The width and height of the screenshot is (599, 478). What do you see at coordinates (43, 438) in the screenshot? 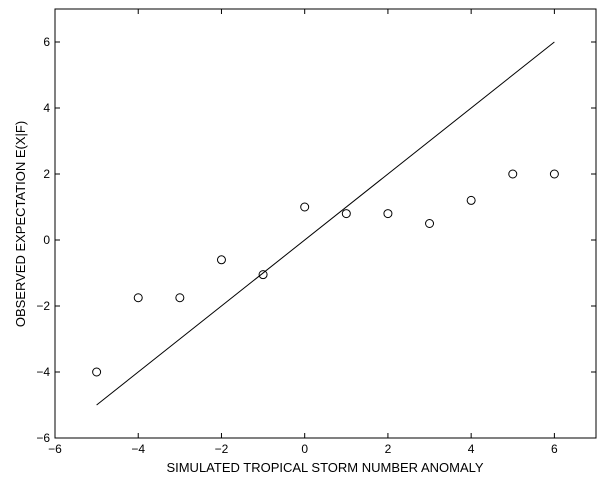
I see `y-tick-label: −6` at bounding box center [43, 438].